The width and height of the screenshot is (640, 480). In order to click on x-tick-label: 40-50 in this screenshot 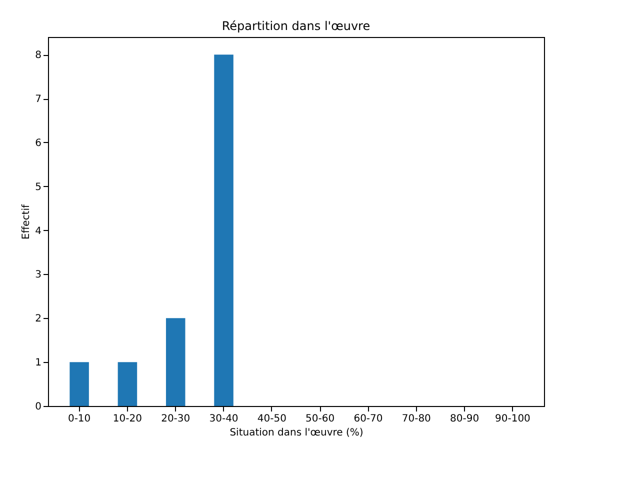, I will do `click(271, 419)`.